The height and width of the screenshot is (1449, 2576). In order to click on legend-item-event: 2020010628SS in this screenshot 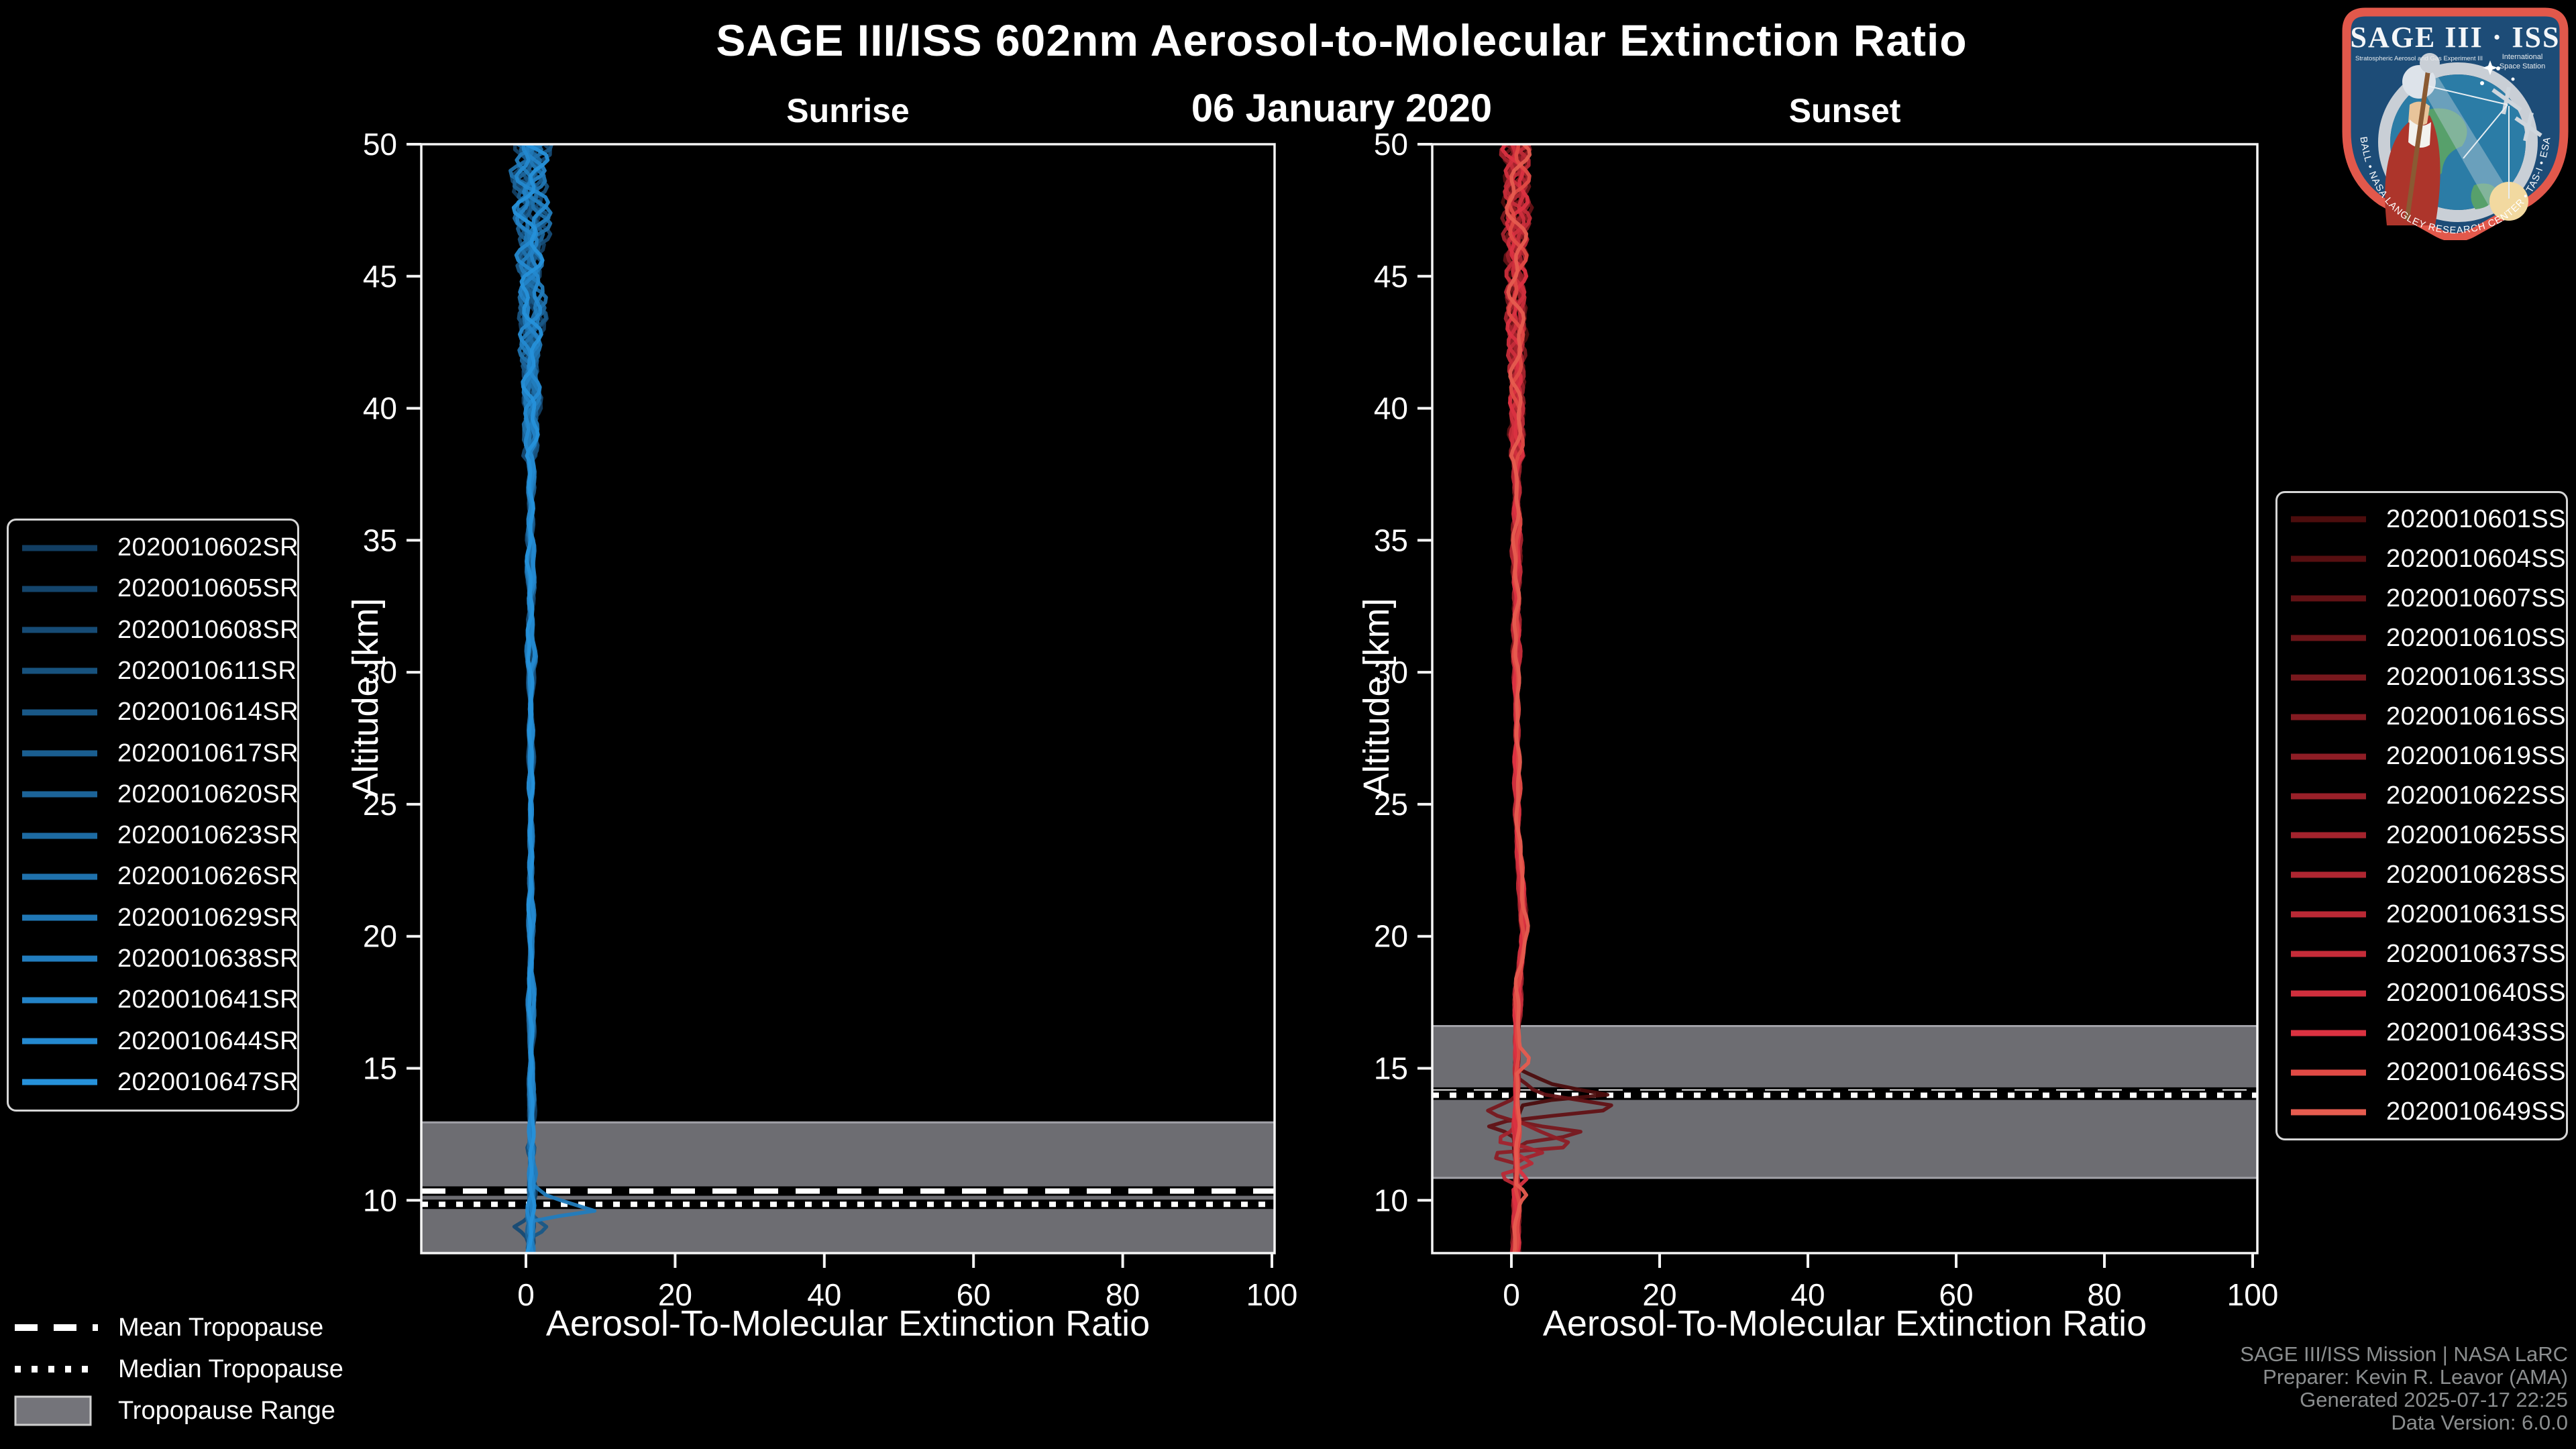, I will do `click(2421, 875)`.